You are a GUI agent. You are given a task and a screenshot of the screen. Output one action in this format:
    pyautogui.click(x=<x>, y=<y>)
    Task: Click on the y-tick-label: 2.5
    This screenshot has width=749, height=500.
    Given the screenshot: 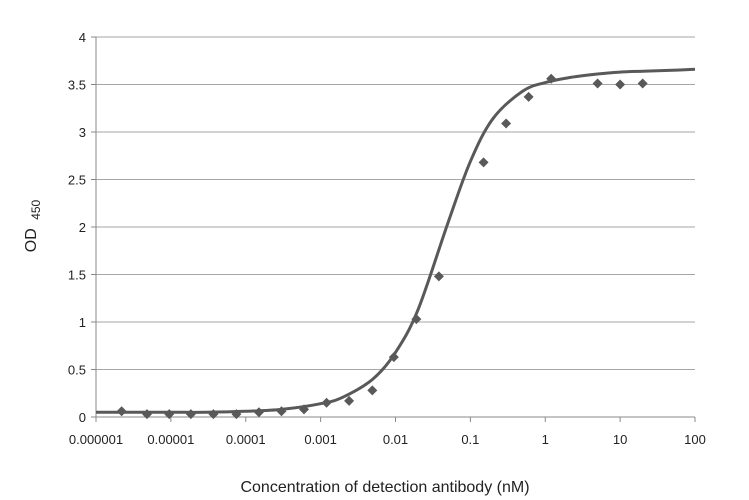 What is the action you would take?
    pyautogui.click(x=77, y=180)
    